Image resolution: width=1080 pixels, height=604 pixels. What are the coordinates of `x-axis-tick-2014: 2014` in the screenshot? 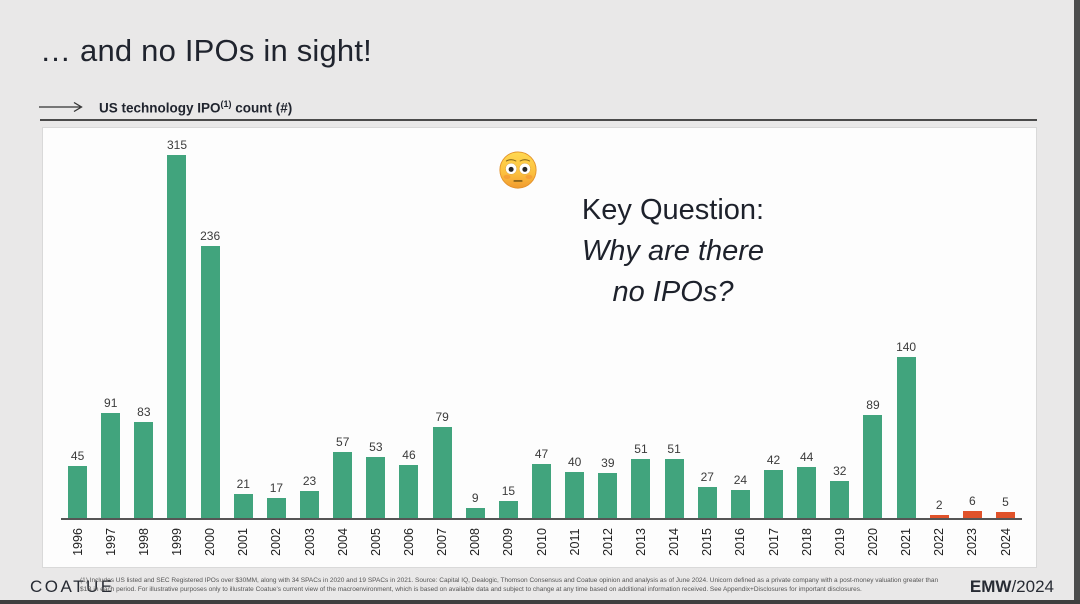 It's located at (674, 541).